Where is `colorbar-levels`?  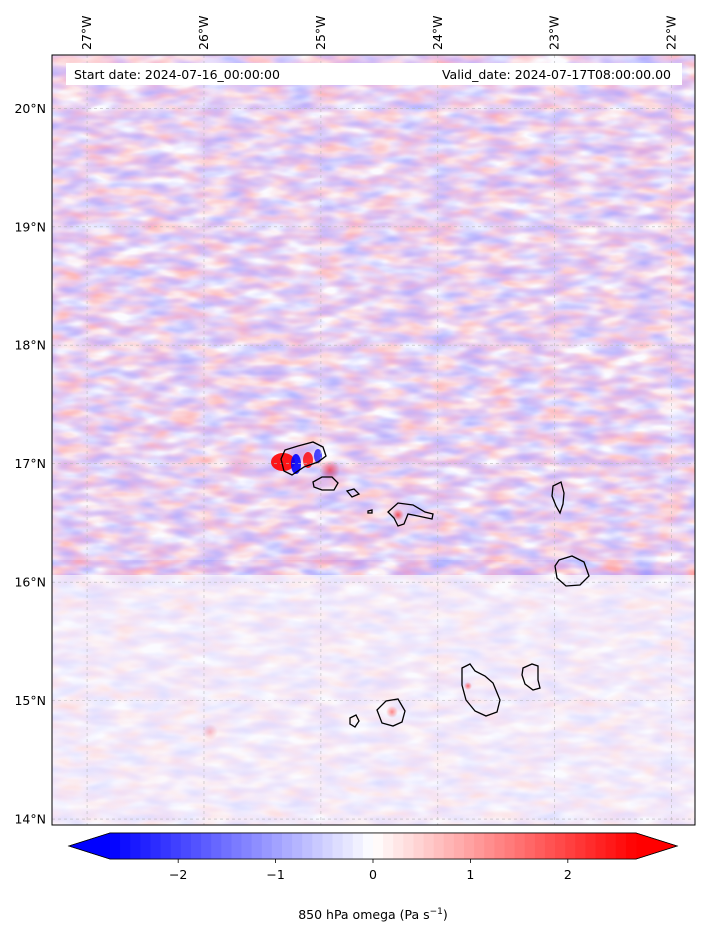 colorbar-levels is located at coordinates (373, 846).